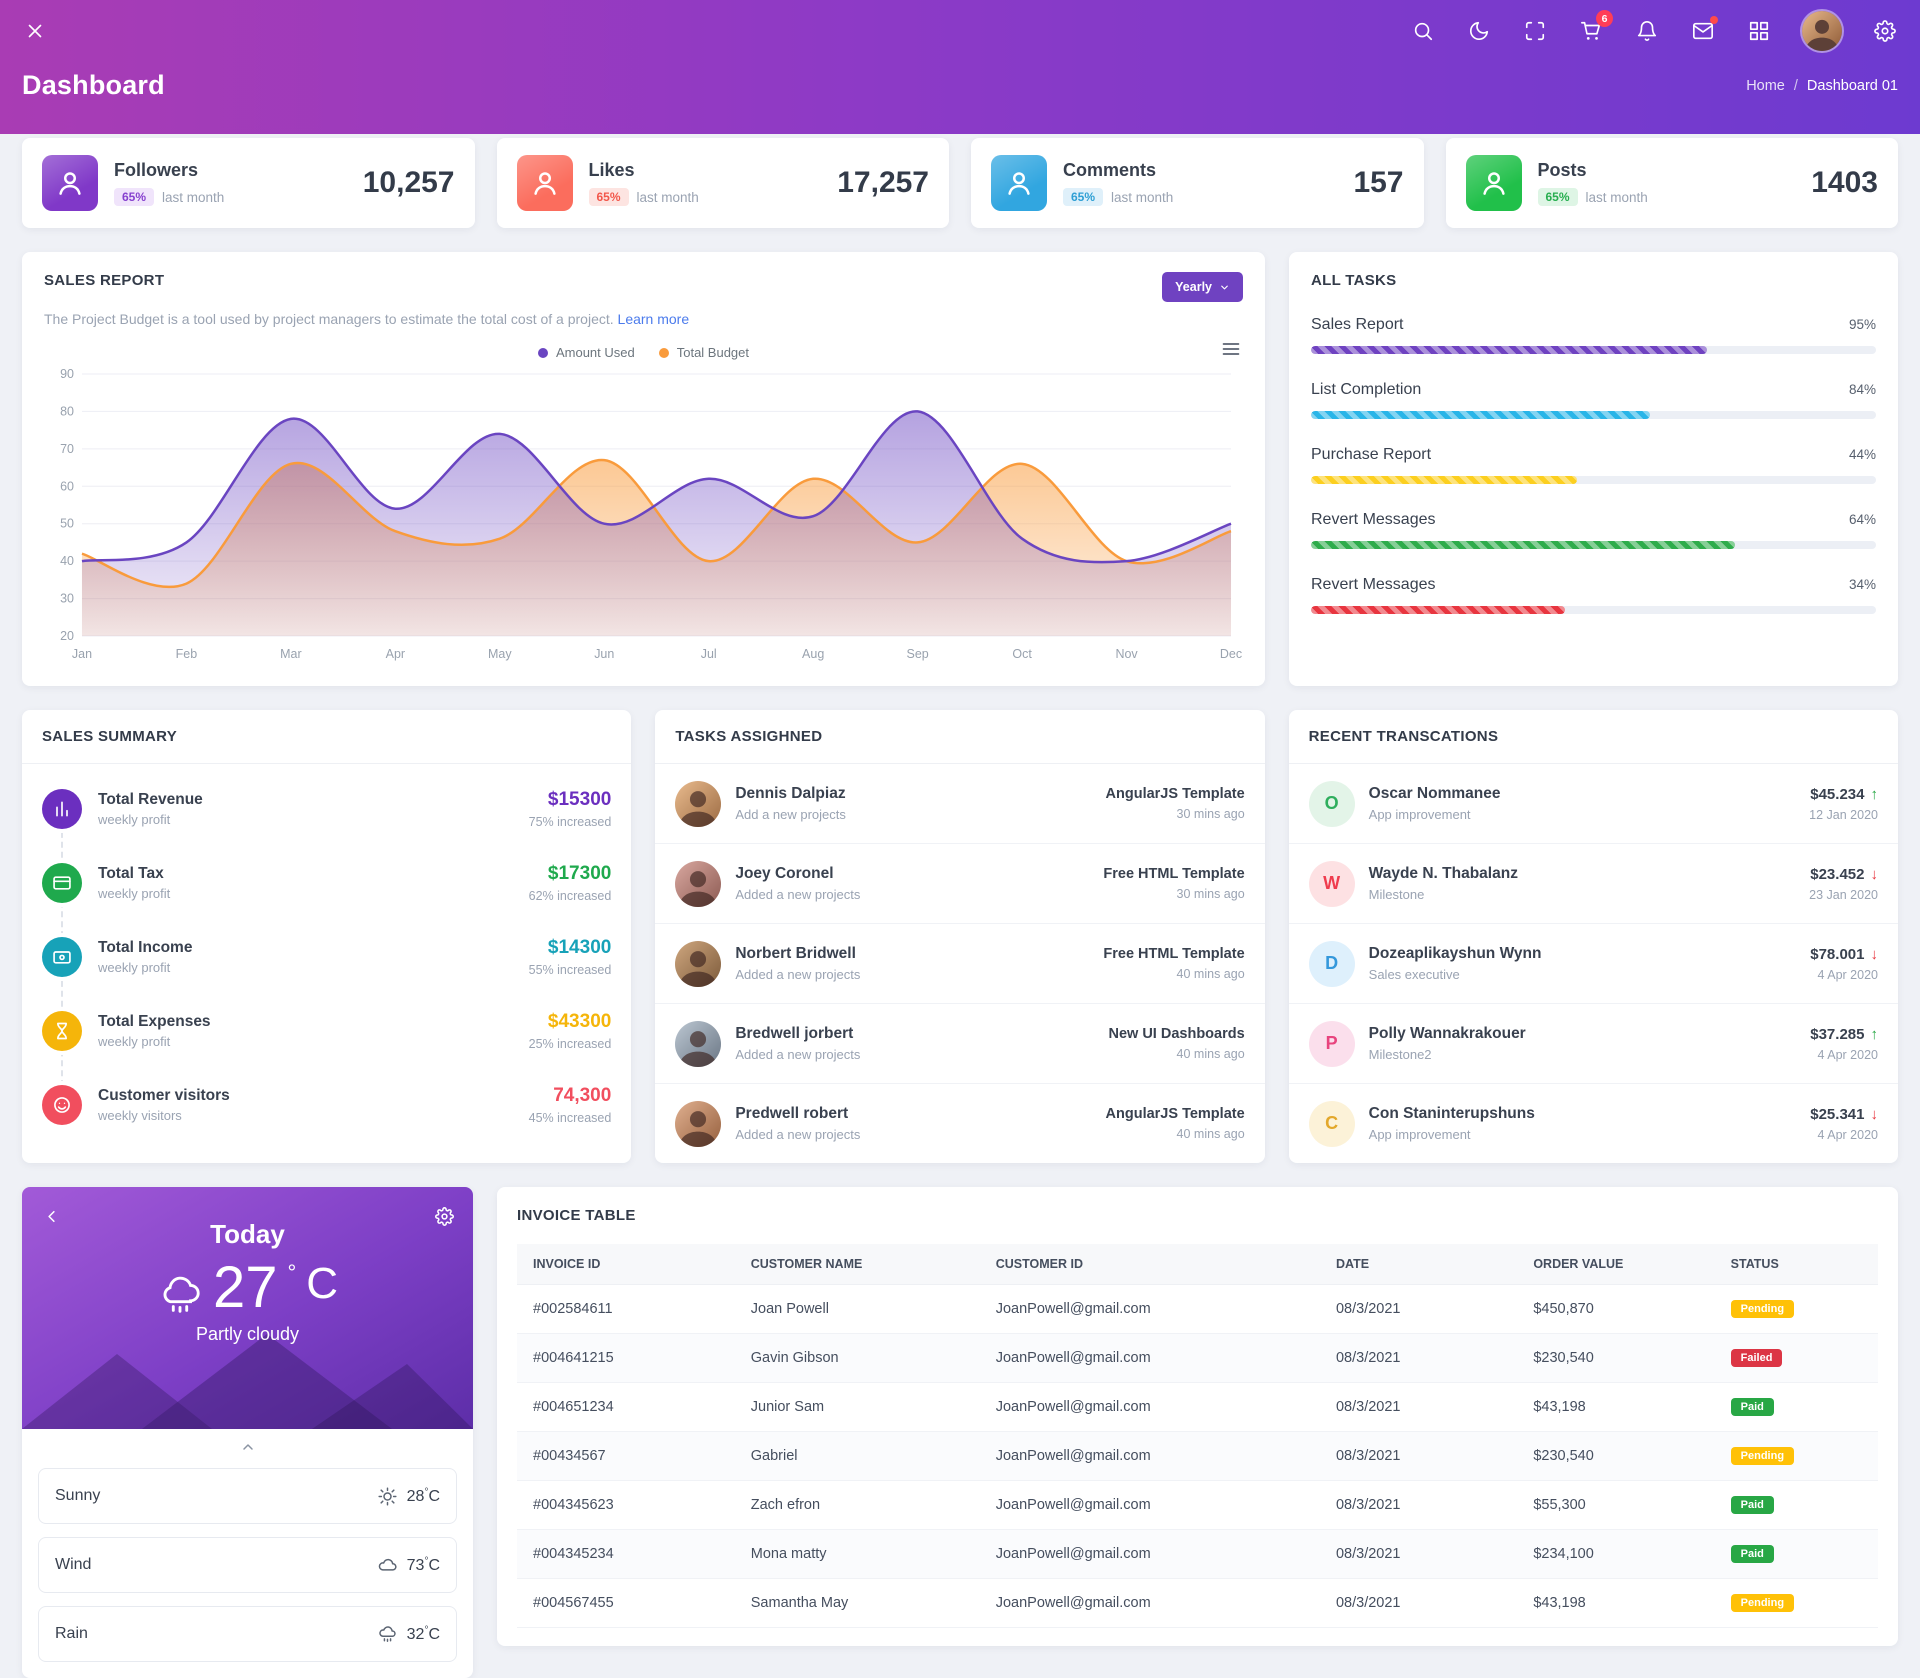 The image size is (1920, 1678). Describe the element at coordinates (1756, 1358) in the screenshot. I see `status-badge: Failed` at that location.